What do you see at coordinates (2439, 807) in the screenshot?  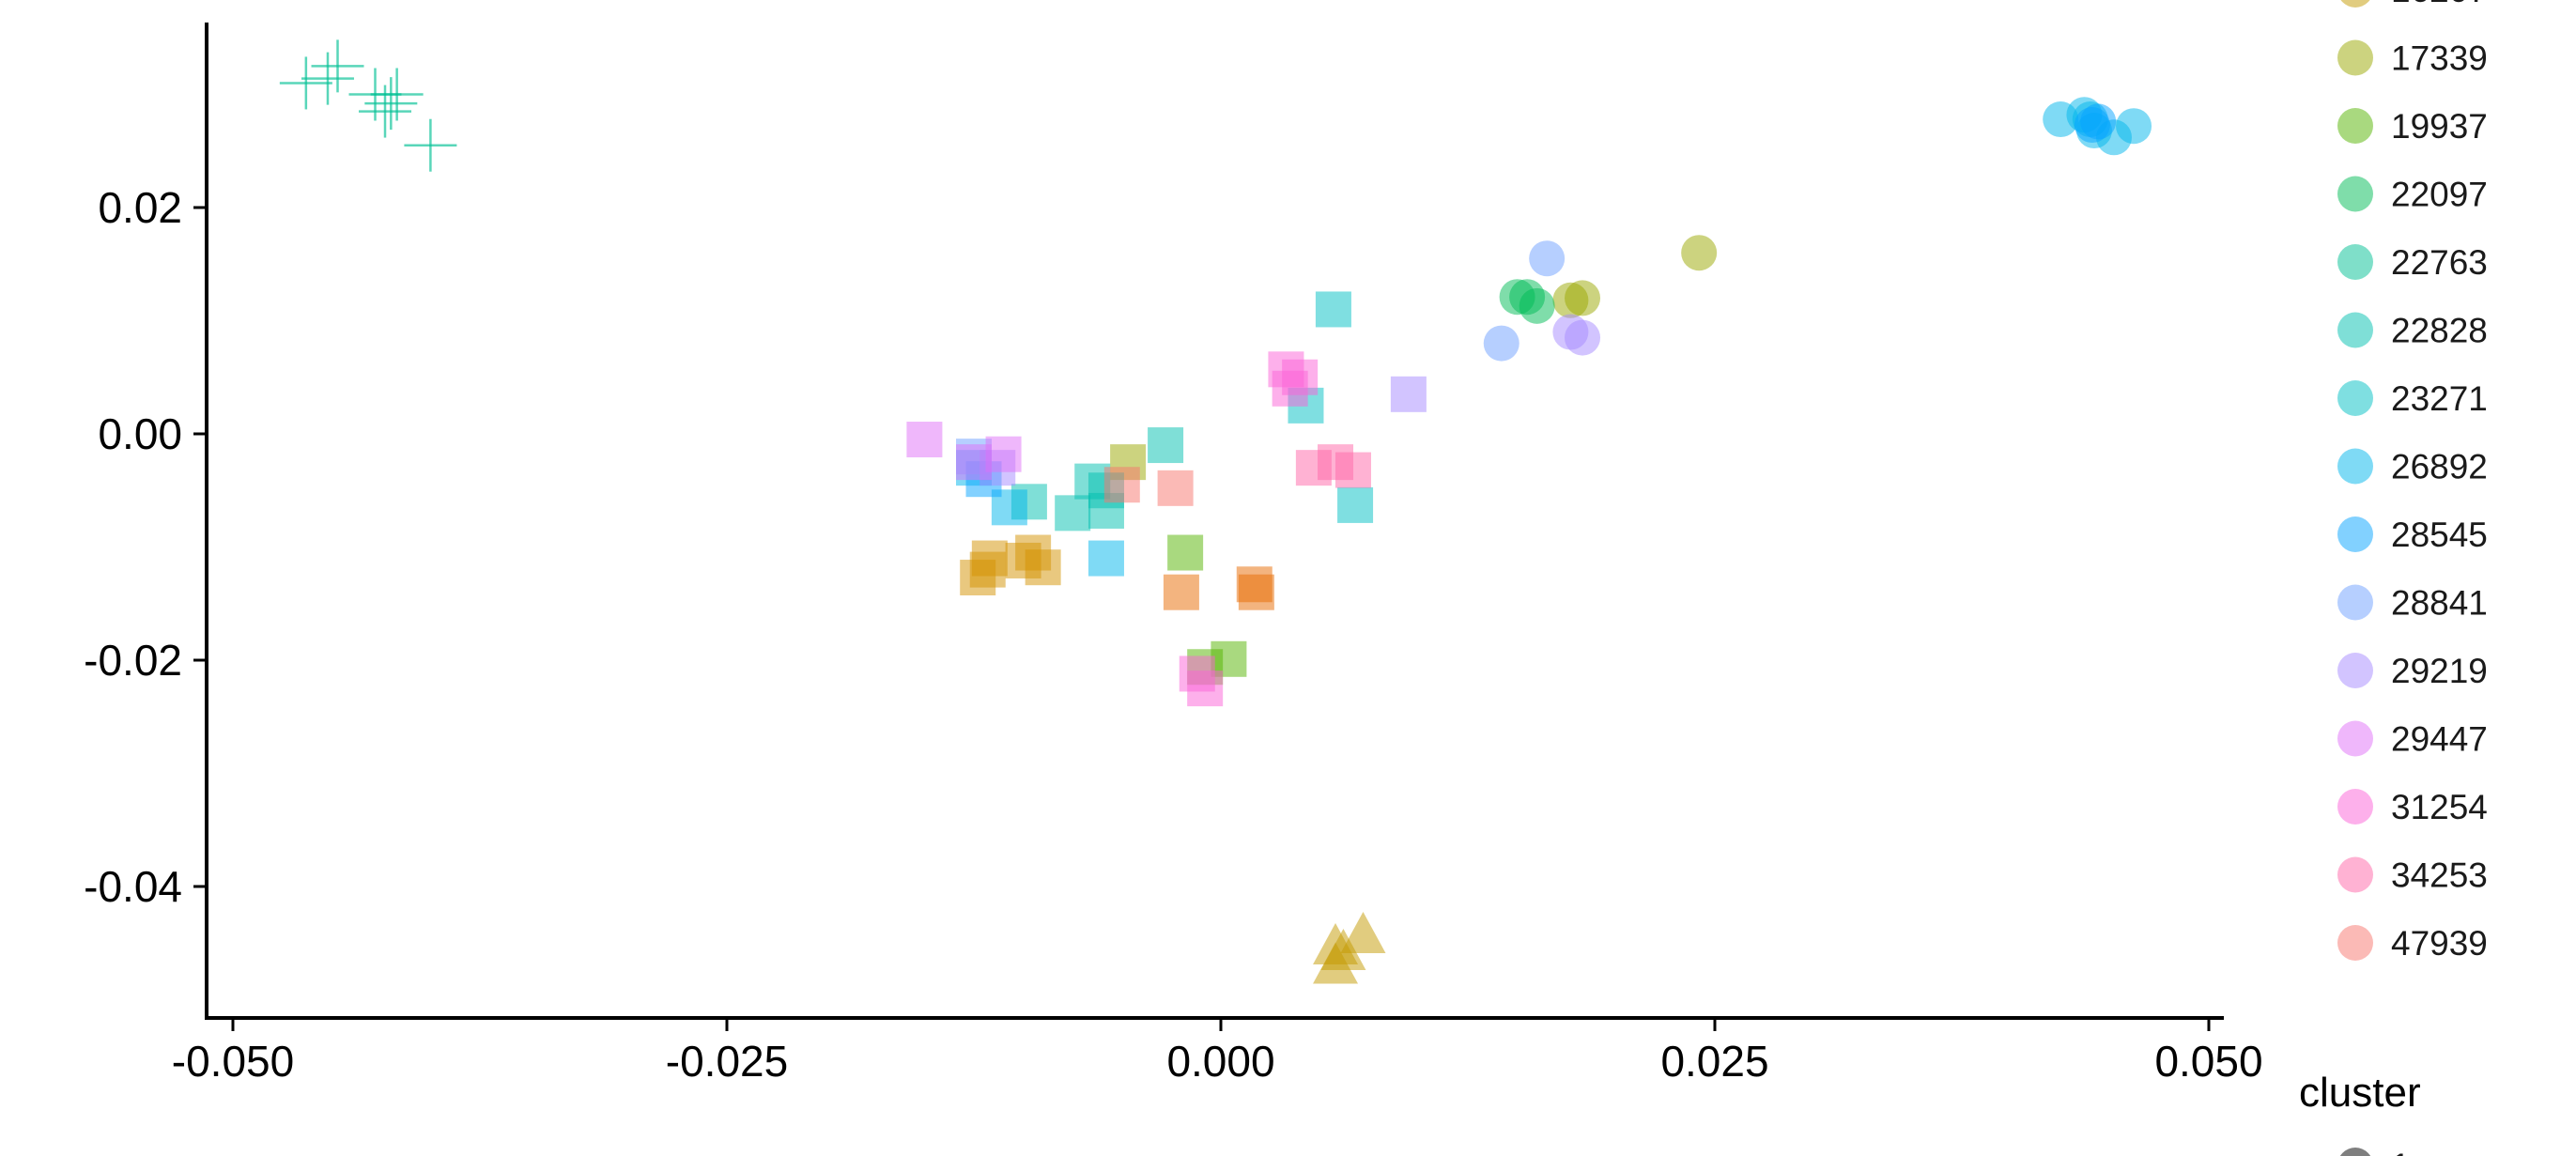 I see `legend-label: 31254` at bounding box center [2439, 807].